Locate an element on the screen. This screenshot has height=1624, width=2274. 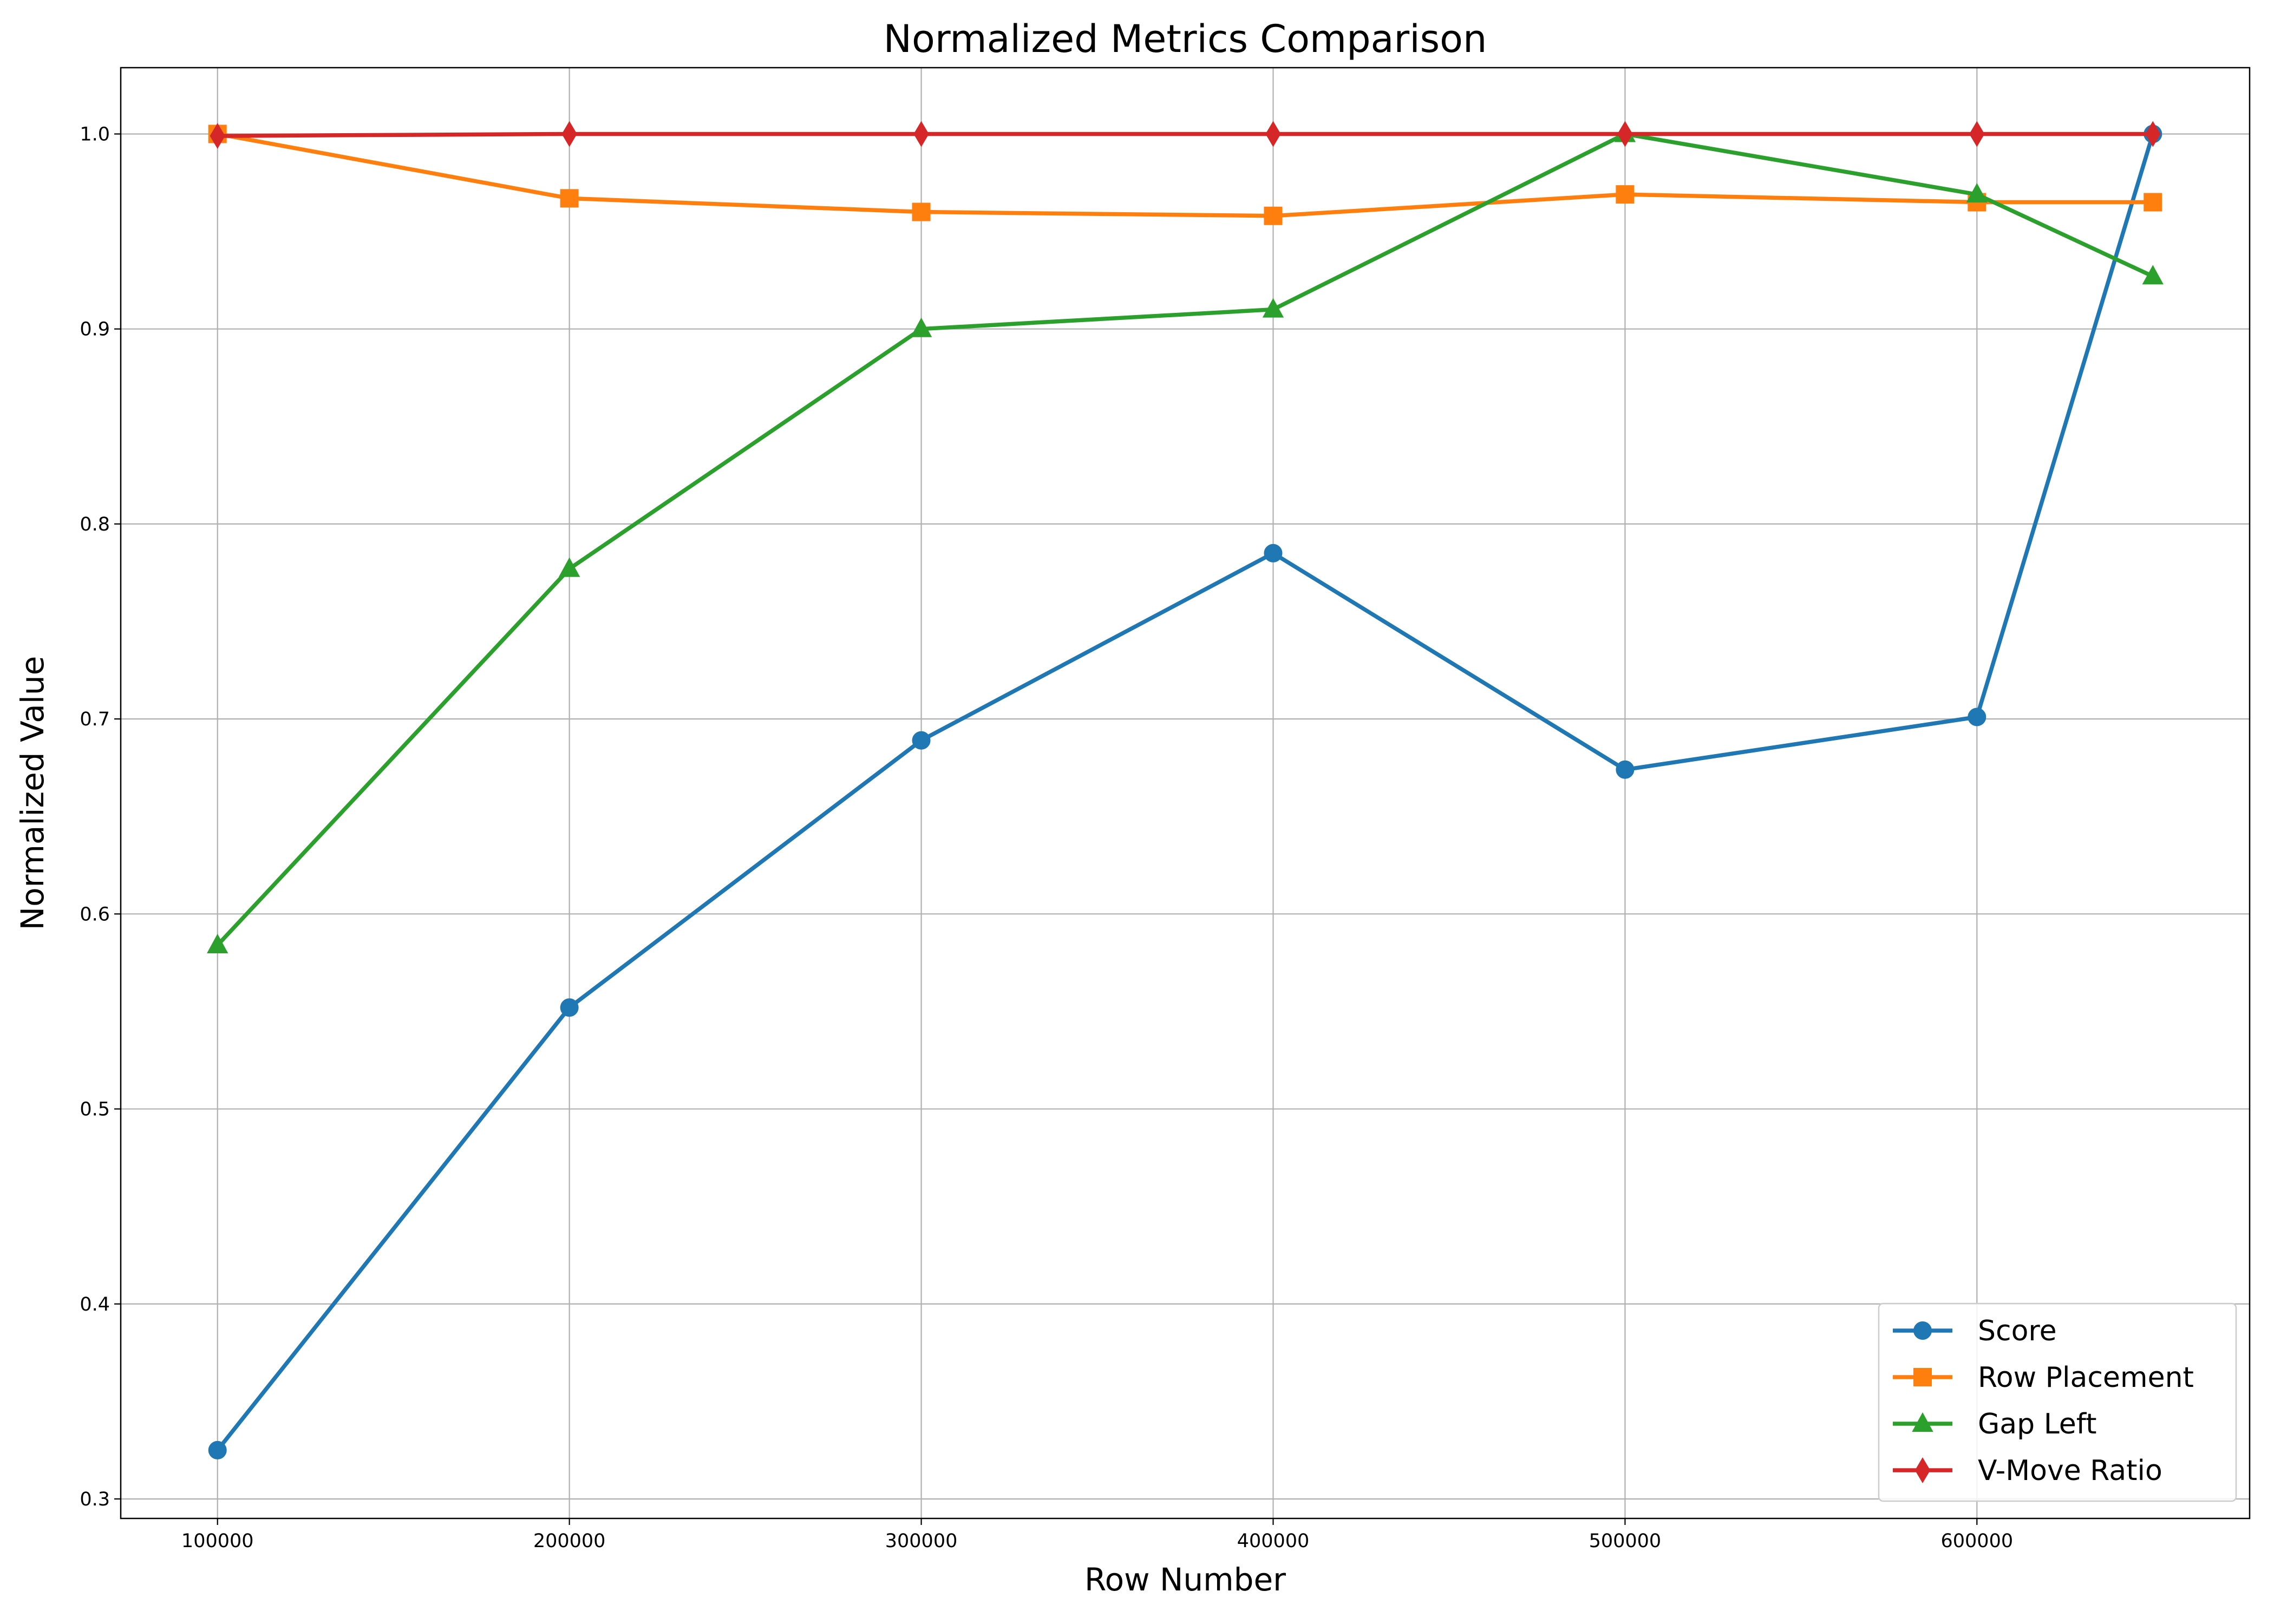
legend-item-row-placement: Row Placement is located at coordinates (2044, 1377).